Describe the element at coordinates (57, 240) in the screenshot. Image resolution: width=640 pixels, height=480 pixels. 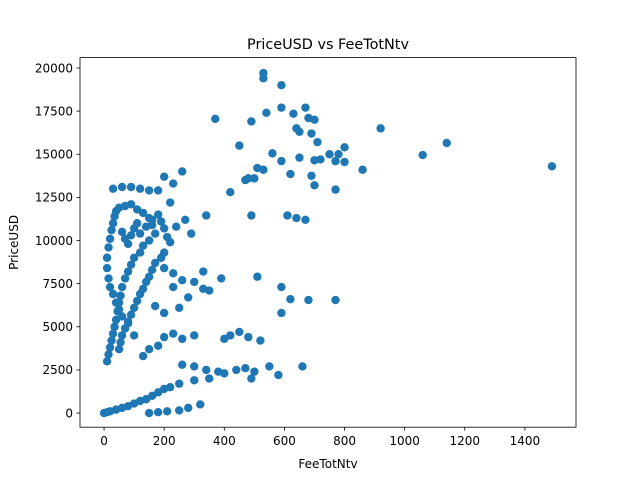
I see `y-axis-ticks: 0 2500 5000 7500 10000 12500 15000 17500 20000` at that location.